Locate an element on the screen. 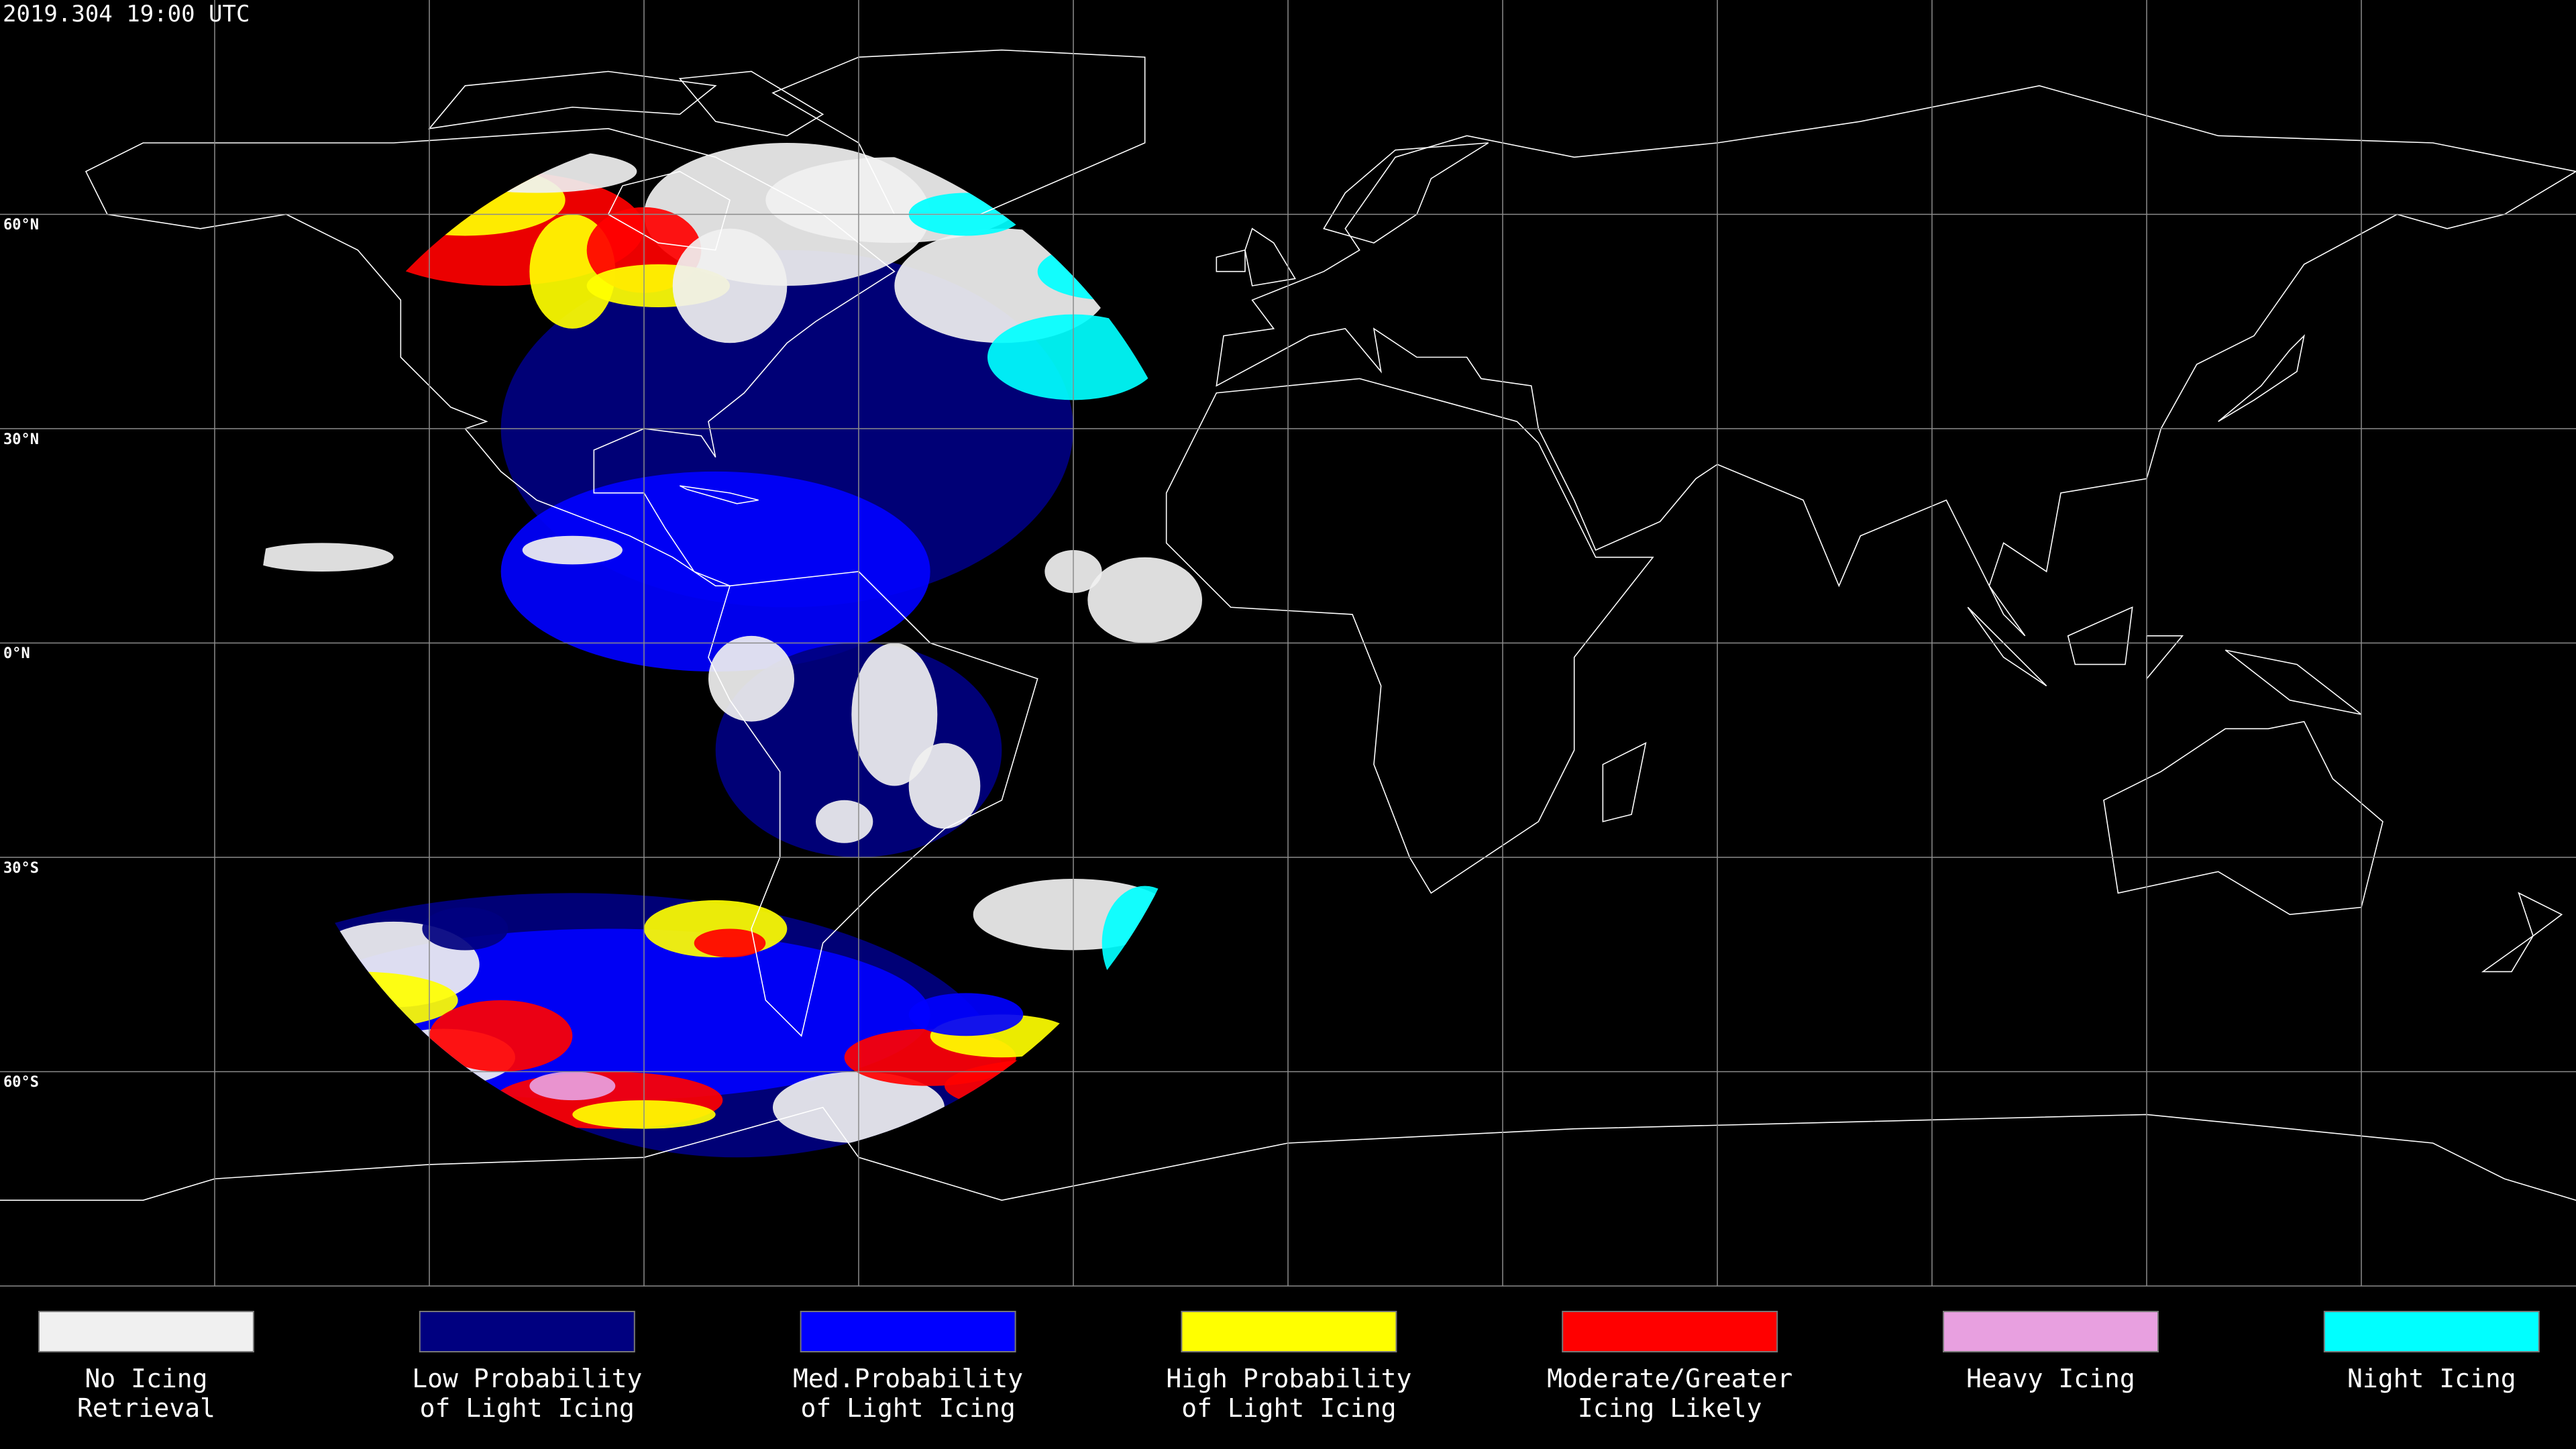 The height and width of the screenshot is (1449, 2576). lat-label: 0°N is located at coordinates (16, 653).